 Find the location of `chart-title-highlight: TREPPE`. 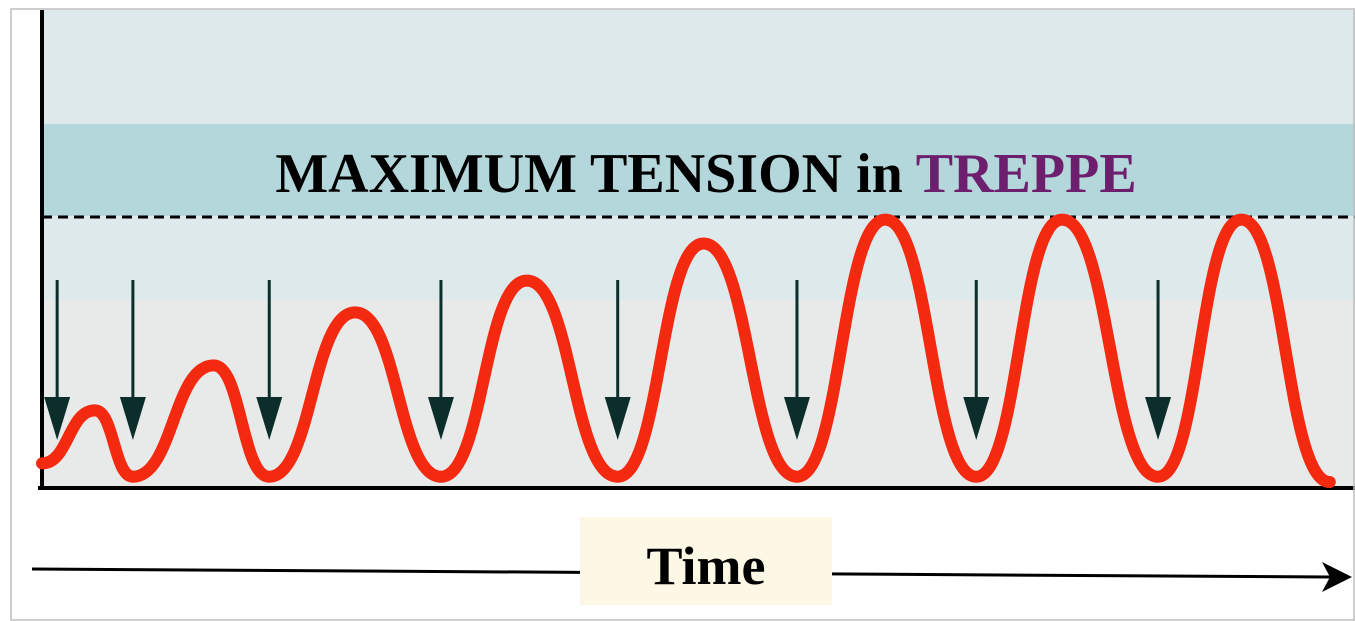

chart-title-highlight: TREPPE is located at coordinates (1026, 174).